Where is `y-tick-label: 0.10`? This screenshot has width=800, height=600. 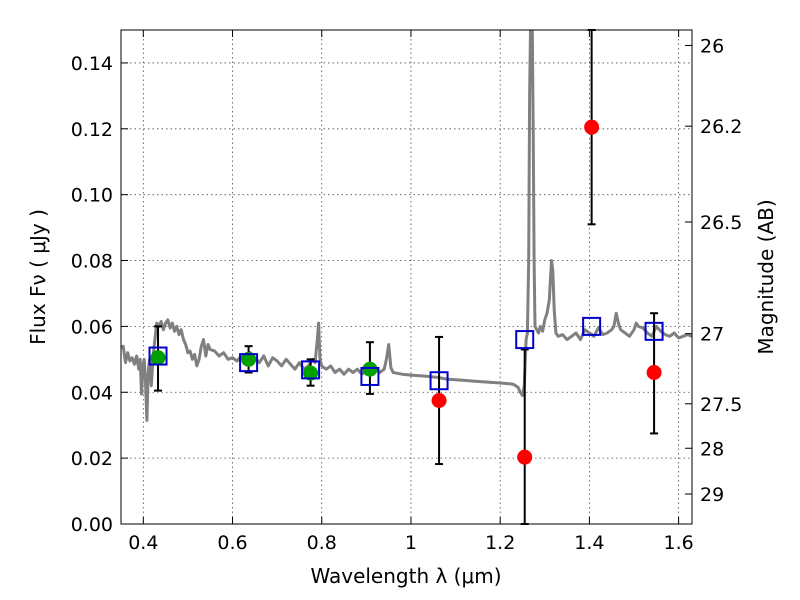
y-tick-label: 0.10 is located at coordinates (92, 196).